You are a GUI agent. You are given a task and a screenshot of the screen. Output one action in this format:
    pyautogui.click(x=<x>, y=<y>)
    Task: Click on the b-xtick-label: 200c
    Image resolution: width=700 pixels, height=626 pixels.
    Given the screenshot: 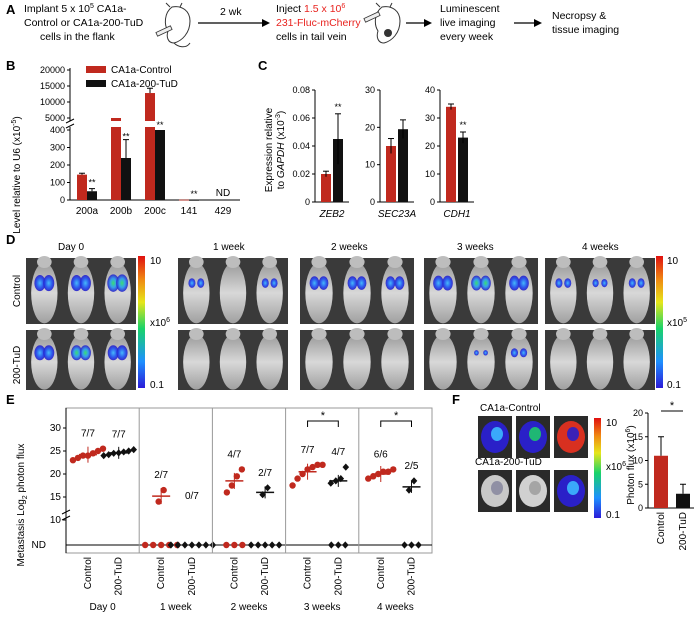 What is the action you would take?
    pyautogui.click(x=155, y=211)
    